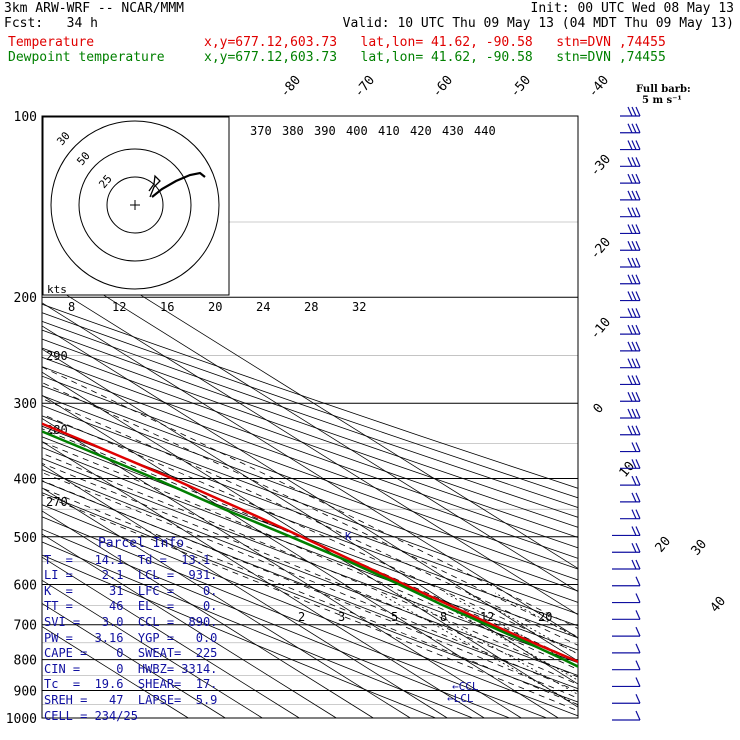  I want to click on pressure-tick-label: 400, so click(25, 479).